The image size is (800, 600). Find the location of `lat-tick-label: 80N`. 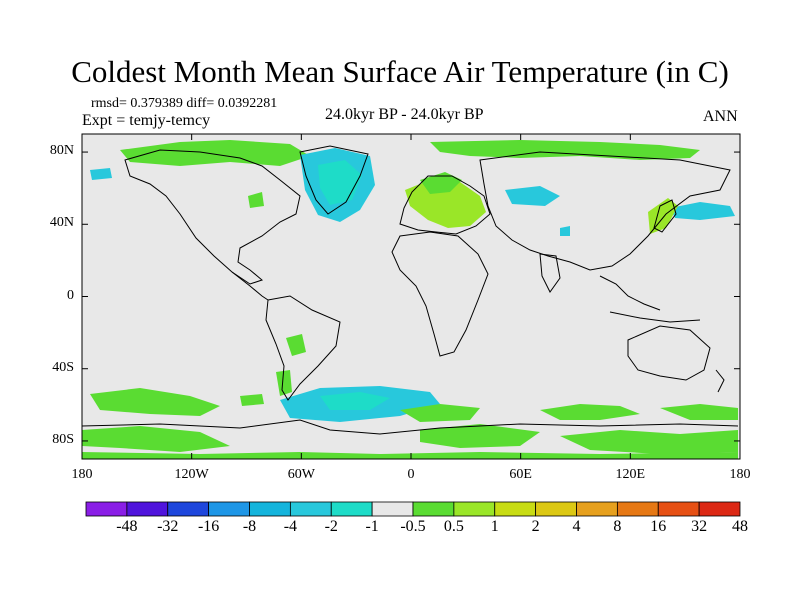

lat-tick-label: 80N is located at coordinates (61, 151).